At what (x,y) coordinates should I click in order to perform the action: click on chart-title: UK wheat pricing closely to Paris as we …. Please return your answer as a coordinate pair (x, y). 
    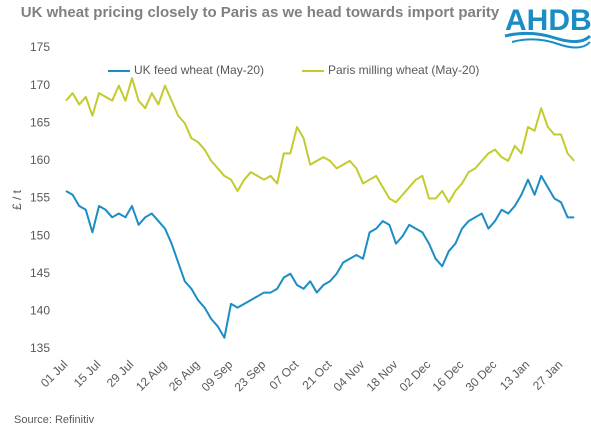
    Looking at the image, I should click on (260, 12).